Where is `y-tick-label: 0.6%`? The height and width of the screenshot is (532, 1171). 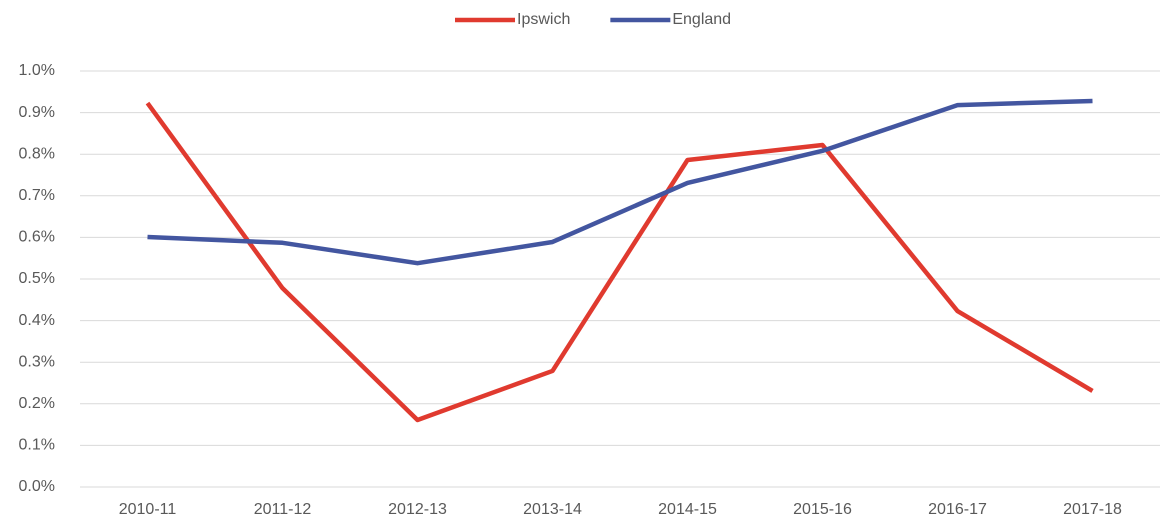 y-tick-label: 0.6% is located at coordinates (37, 237).